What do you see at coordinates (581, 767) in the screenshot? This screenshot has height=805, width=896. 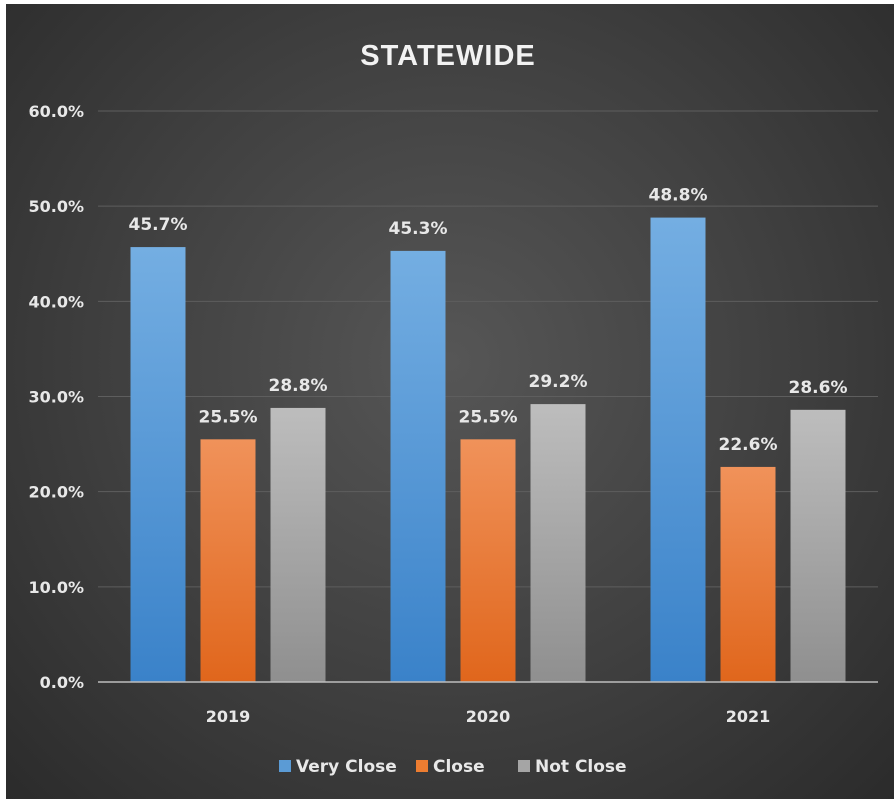 I see `legend-label: Not Close` at bounding box center [581, 767].